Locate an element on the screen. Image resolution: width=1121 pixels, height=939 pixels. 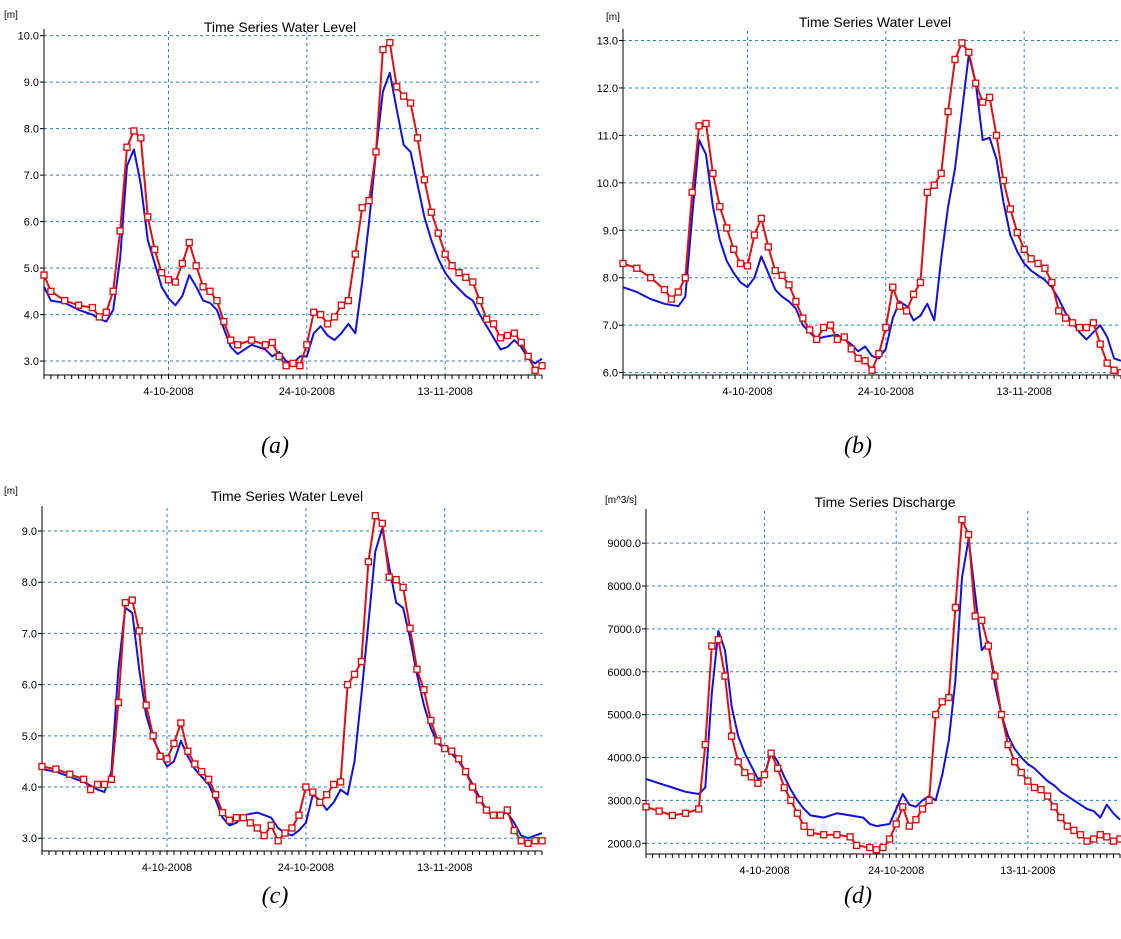
x-tick-label-b: 13-11-2008 is located at coordinates (1023, 392).